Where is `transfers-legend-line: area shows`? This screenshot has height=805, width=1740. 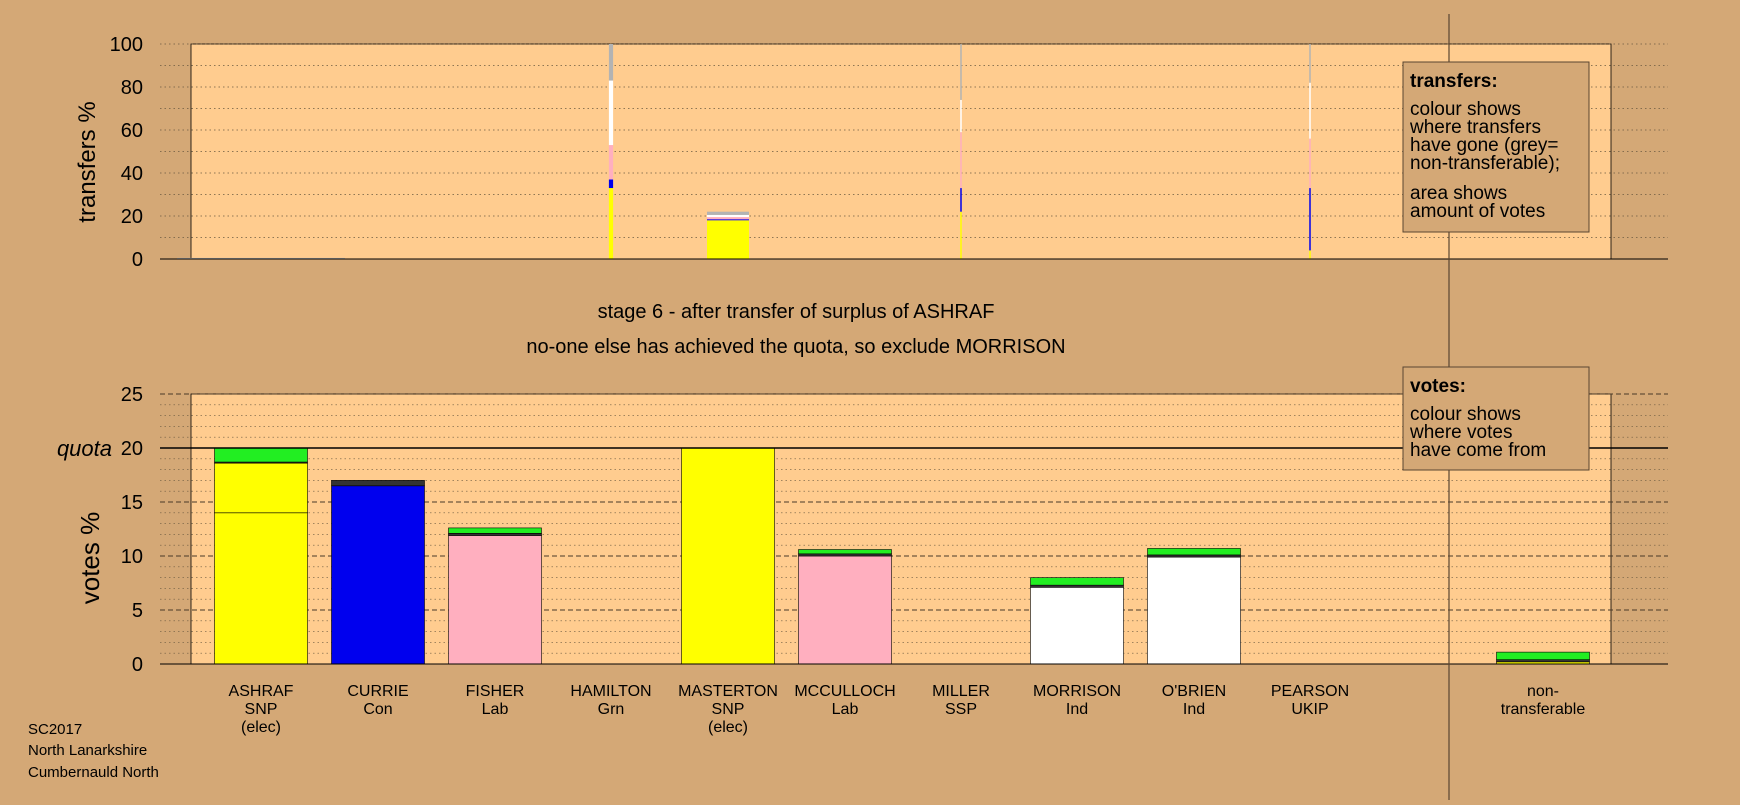 transfers-legend-line: area shows is located at coordinates (1458, 193).